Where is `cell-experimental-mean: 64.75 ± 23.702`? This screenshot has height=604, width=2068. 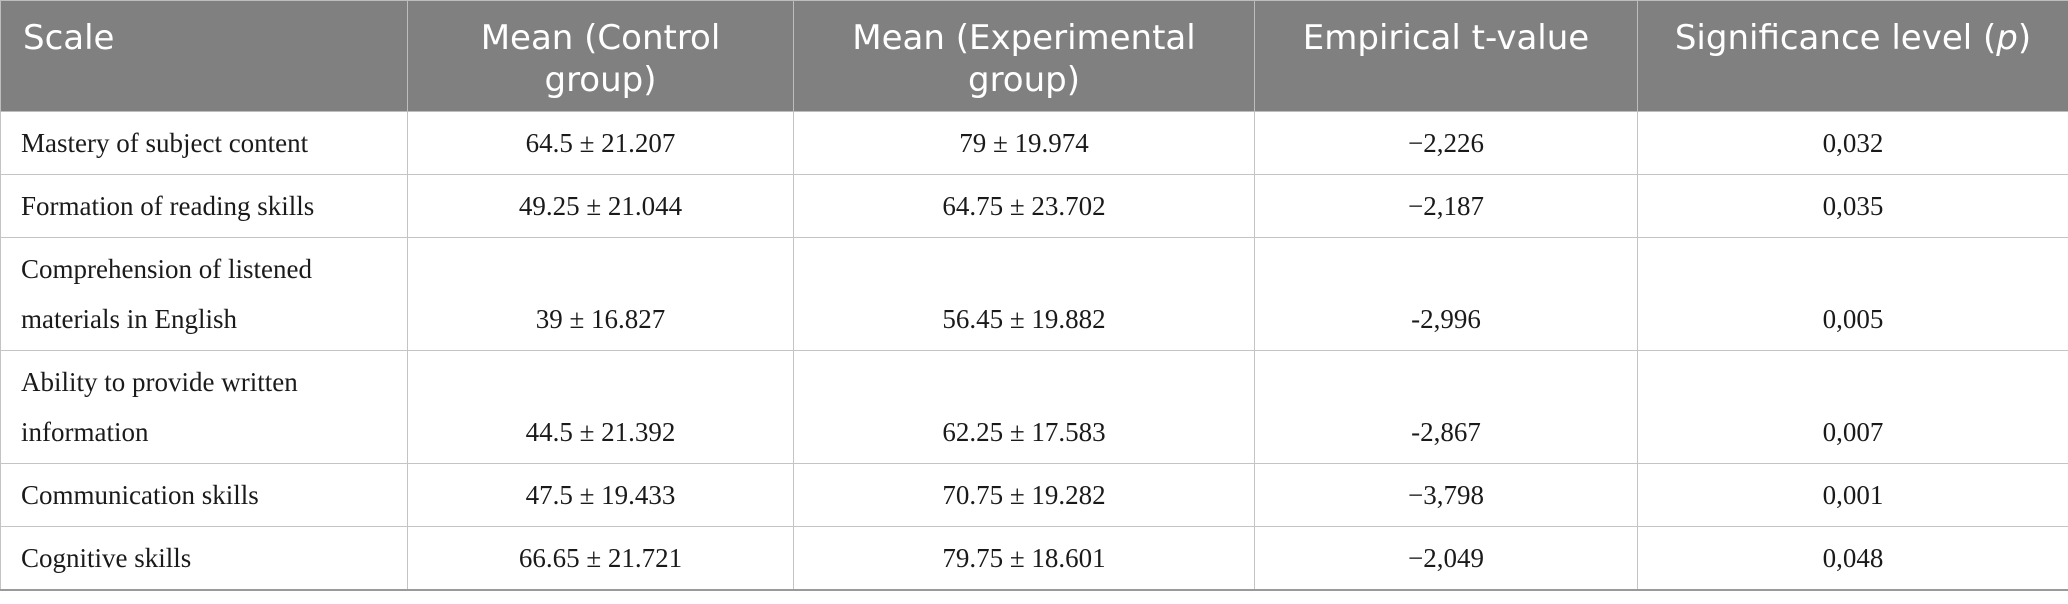
cell-experimental-mean: 64.75 ± 23.702 is located at coordinates (1024, 206).